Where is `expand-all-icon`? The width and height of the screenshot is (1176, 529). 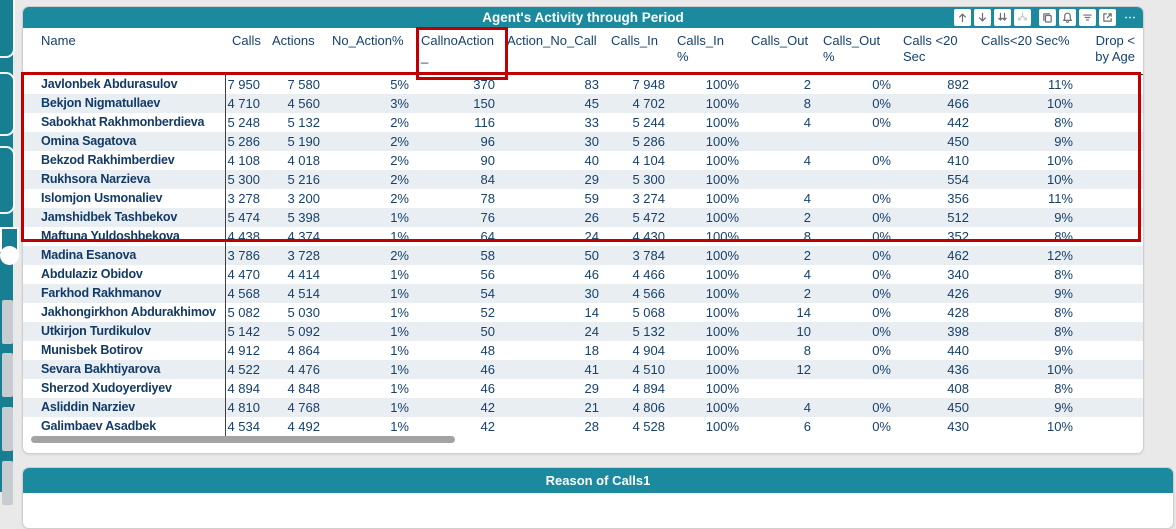 expand-all-icon is located at coordinates (1022, 17).